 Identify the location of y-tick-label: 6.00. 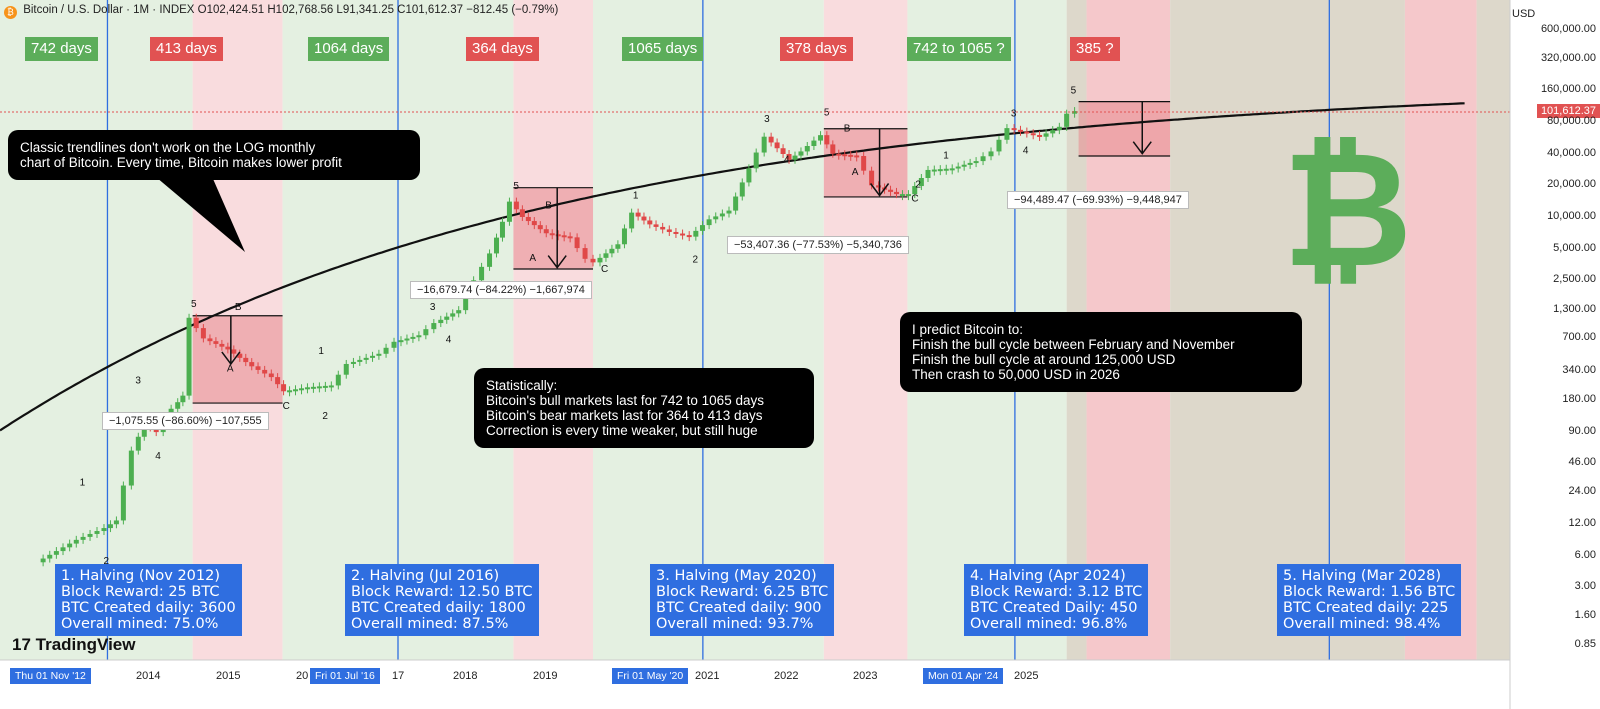
(1585, 554).